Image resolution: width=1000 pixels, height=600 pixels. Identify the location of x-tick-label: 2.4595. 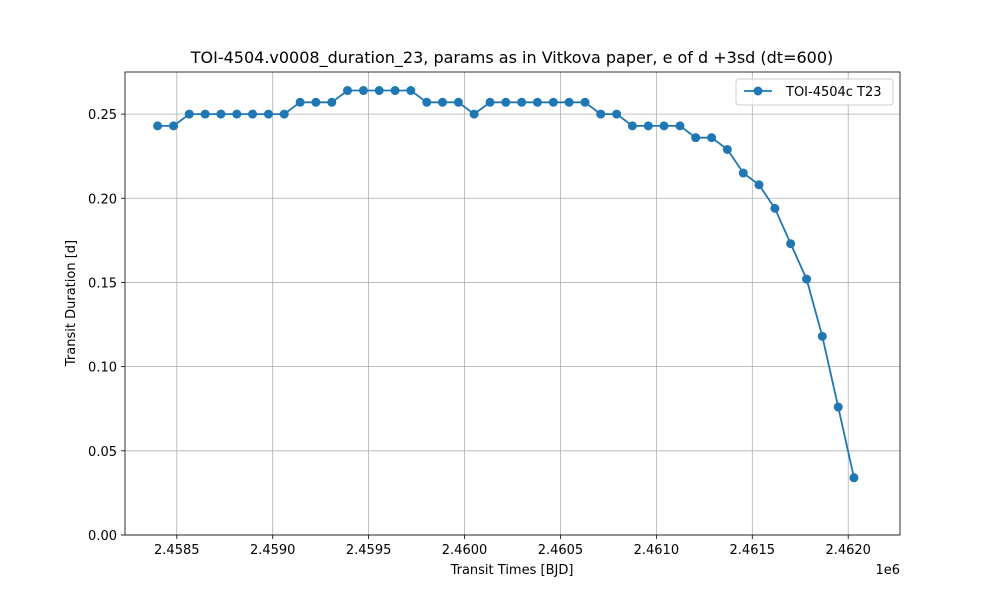
(369, 550).